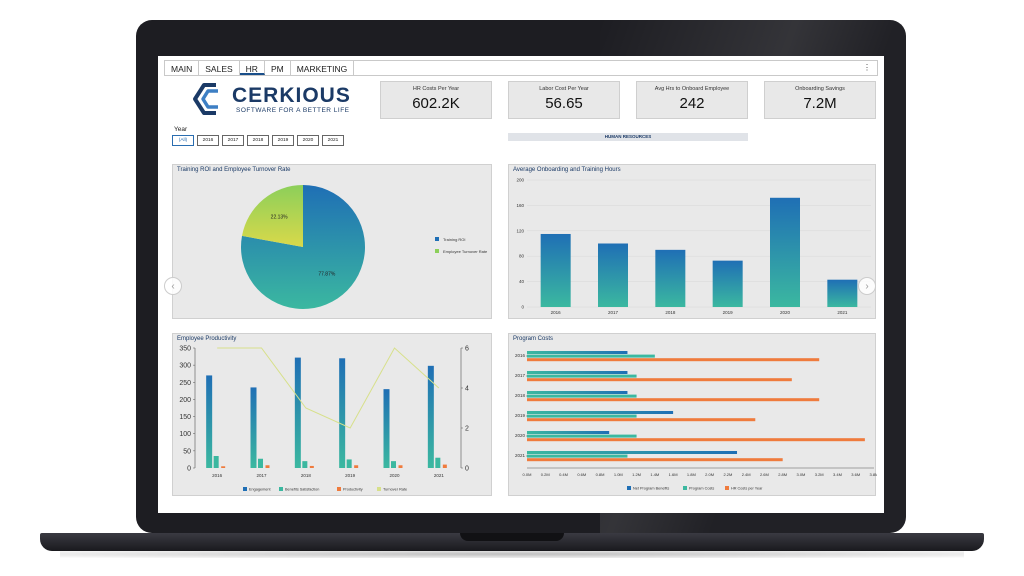 The height and width of the screenshot is (576, 1024). Describe the element at coordinates (820, 103) in the screenshot. I see `kpi-value: 7.2M` at that location.